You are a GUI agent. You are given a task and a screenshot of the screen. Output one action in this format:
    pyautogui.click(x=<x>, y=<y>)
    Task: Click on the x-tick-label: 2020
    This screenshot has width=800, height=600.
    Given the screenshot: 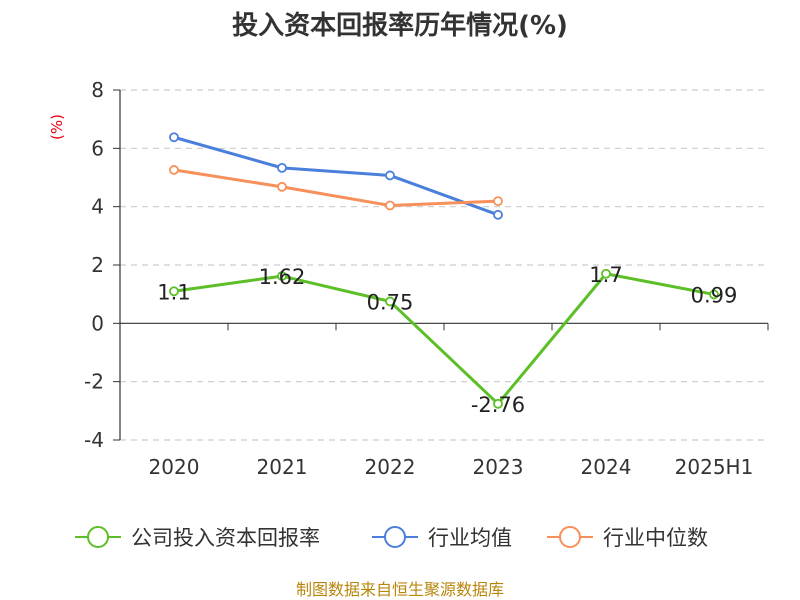 What is the action you would take?
    pyautogui.click(x=174, y=467)
    